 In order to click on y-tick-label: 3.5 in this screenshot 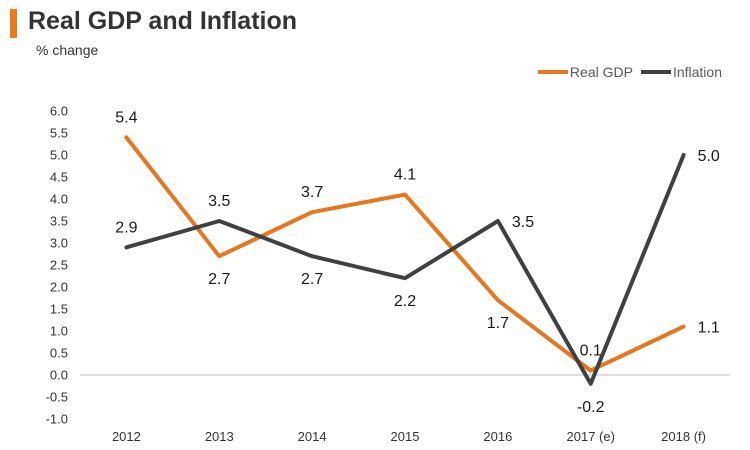, I will do `click(59, 221)`.